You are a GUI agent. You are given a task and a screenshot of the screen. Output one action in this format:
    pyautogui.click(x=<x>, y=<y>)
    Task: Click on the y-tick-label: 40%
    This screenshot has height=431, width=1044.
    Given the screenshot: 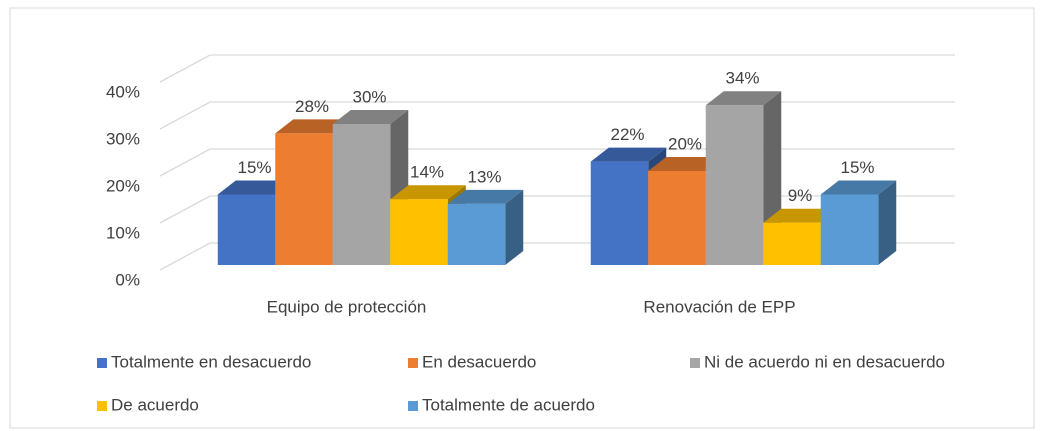 What is the action you would take?
    pyautogui.click(x=123, y=91)
    